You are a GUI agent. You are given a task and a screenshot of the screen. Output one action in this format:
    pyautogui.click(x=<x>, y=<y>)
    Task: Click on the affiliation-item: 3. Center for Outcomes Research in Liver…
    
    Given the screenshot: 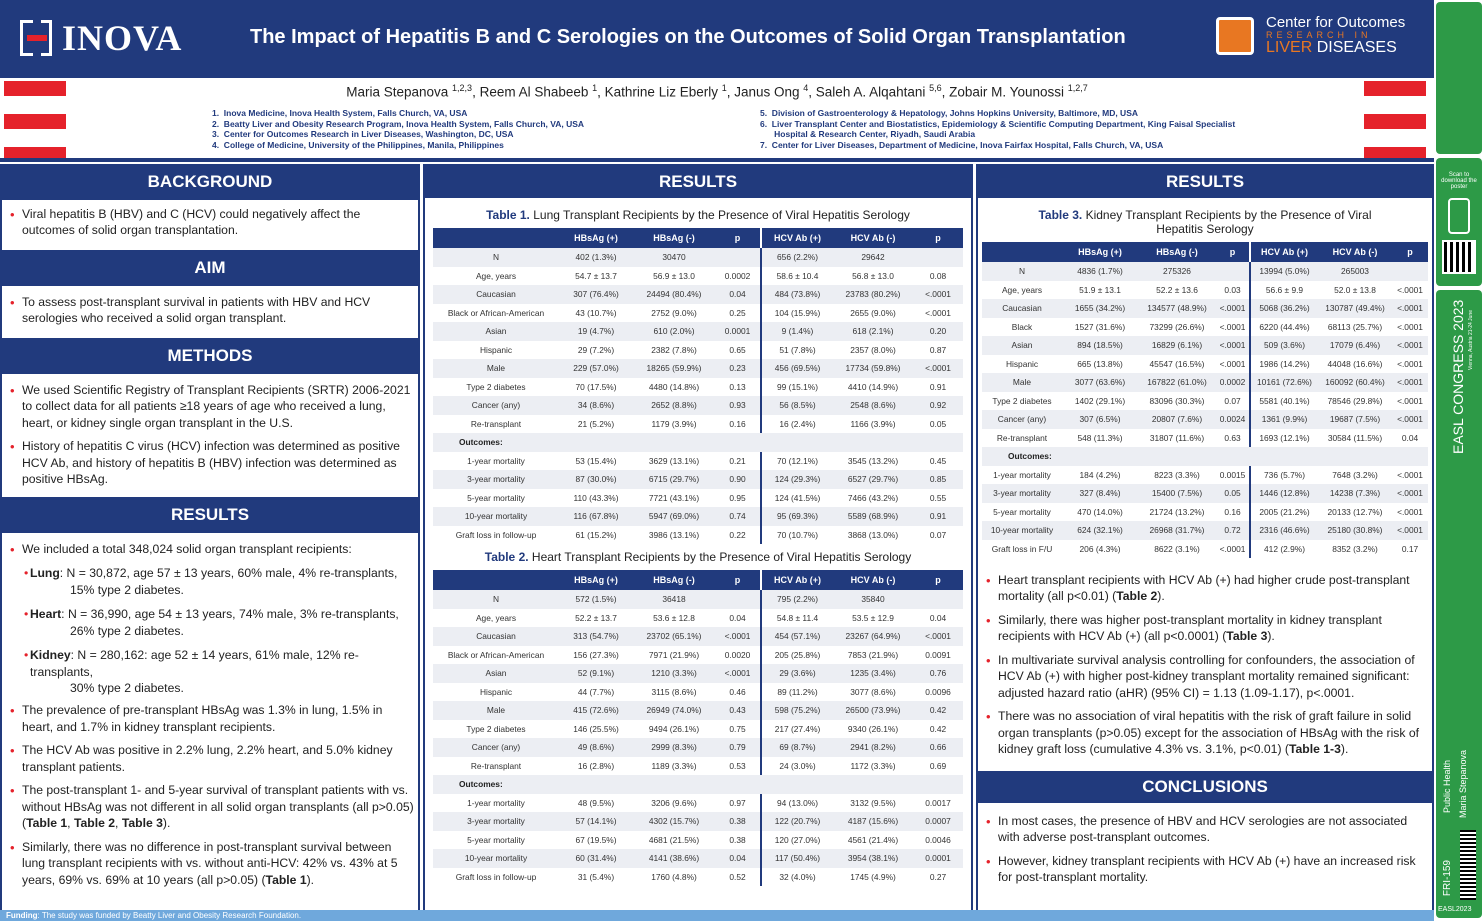 What is the action you would take?
    pyautogui.click(x=363, y=134)
    